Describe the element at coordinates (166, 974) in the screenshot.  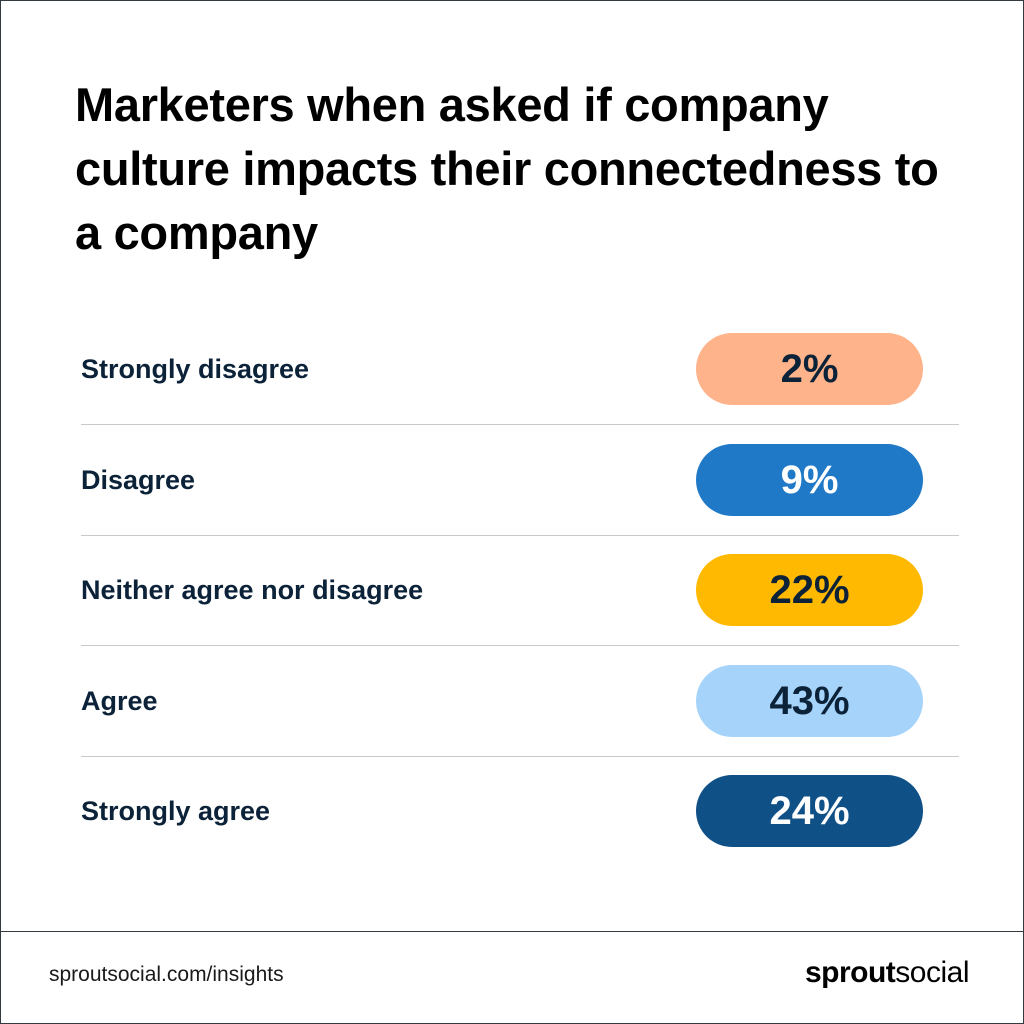
I see `footer-url: sproutsocial.com/insights` at that location.